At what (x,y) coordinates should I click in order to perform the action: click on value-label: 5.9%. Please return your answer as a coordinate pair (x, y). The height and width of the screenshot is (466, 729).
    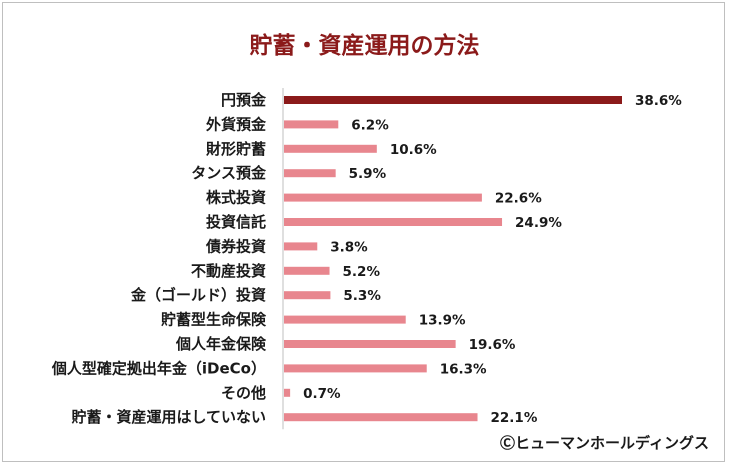
    Looking at the image, I should click on (368, 174).